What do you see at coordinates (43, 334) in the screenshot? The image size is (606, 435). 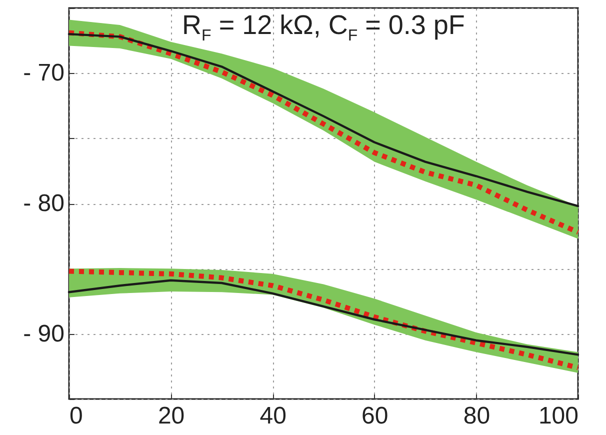 I see `y-tick-label: - 90` at bounding box center [43, 334].